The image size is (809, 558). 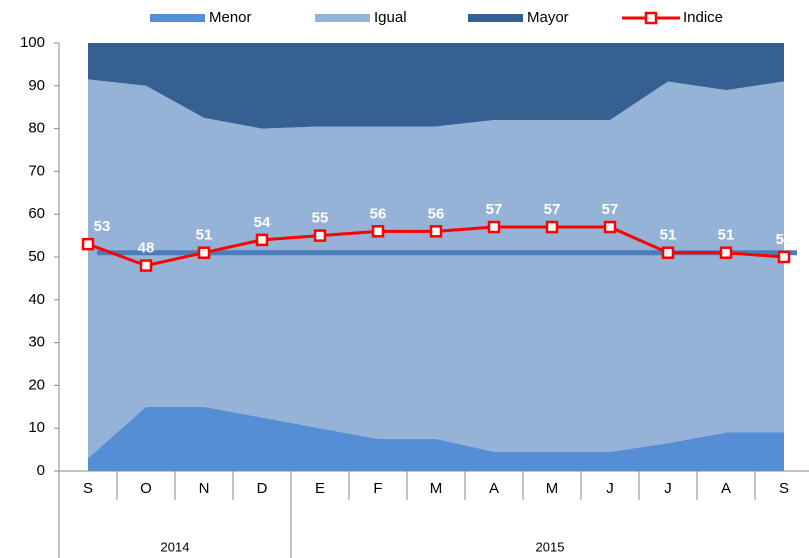 I want to click on legend-label: Menor, so click(x=230, y=17).